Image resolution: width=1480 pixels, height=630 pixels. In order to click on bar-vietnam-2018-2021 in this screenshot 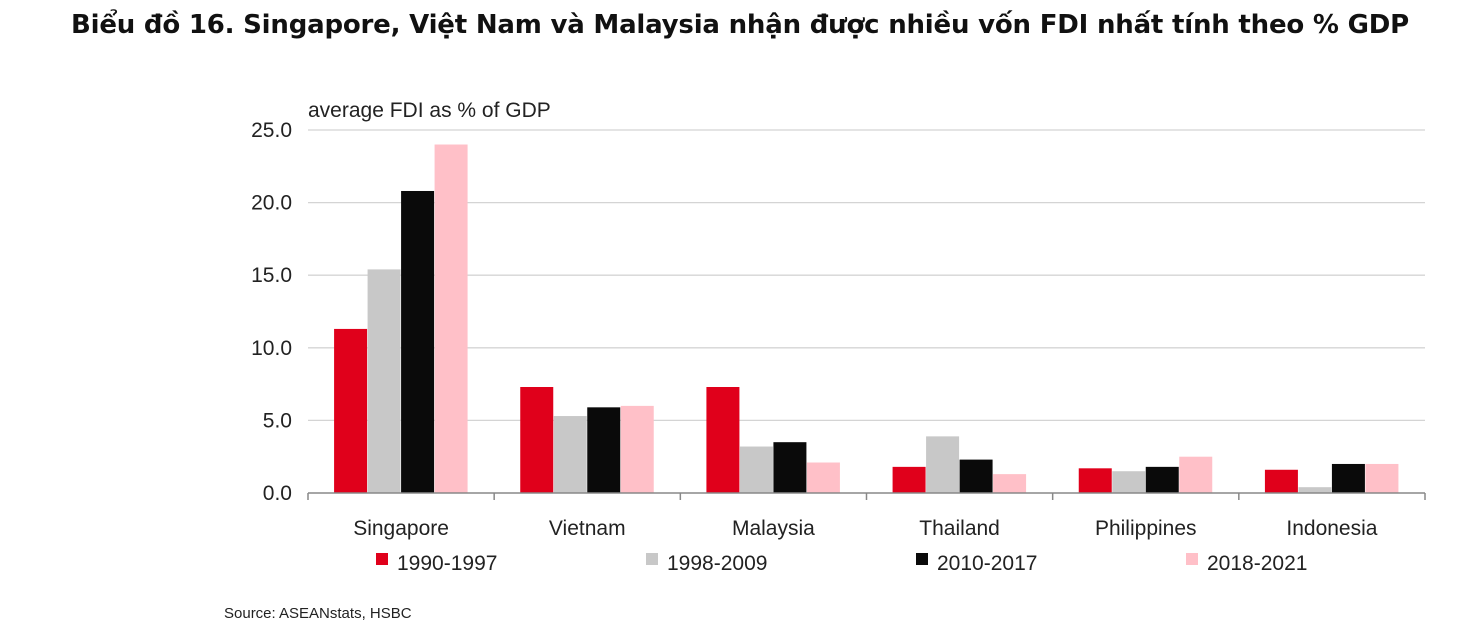, I will do `click(637, 449)`.